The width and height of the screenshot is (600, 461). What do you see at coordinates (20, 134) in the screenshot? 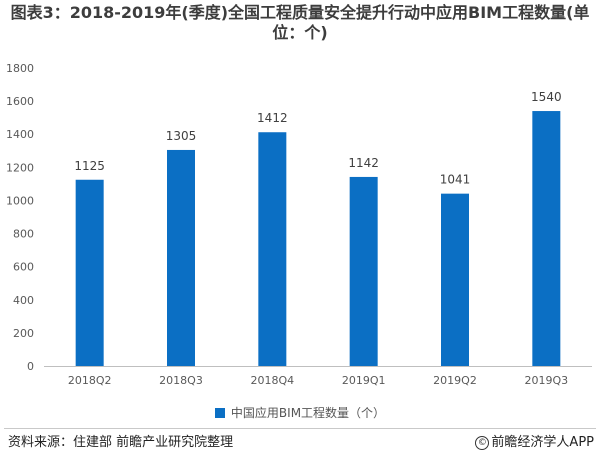
I see `y-tick-label: 1400` at bounding box center [20, 134].